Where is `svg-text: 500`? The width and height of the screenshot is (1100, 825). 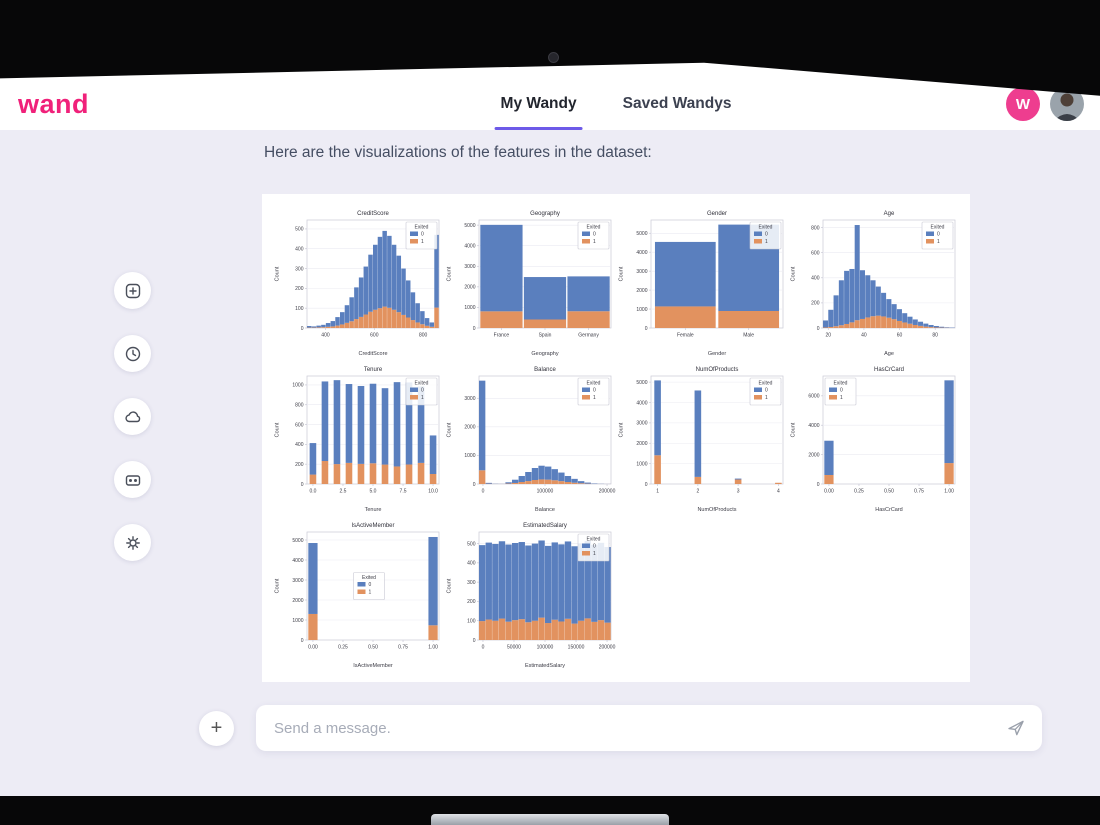
svg-text: 500 is located at coordinates (471, 544).